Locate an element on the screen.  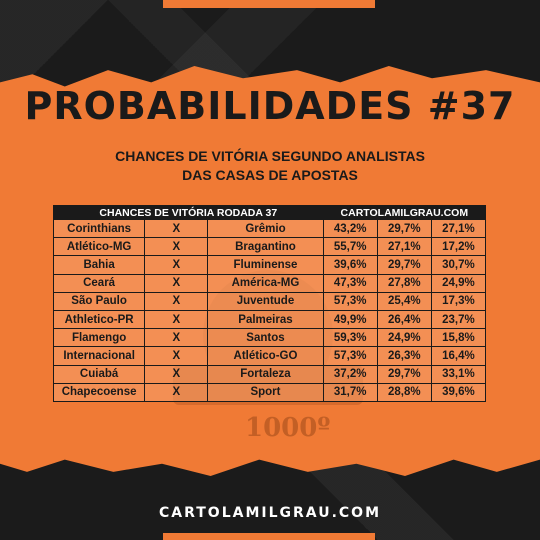
away-team: Atlético-GO is located at coordinates (265, 356).